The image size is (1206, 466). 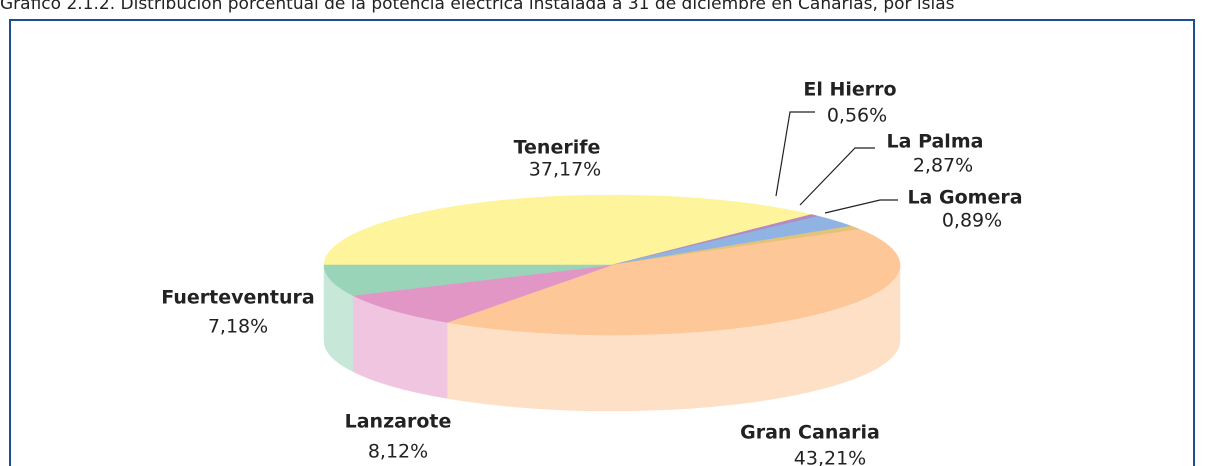 I want to click on slice-name: Gran Canaria, so click(x=810, y=433).